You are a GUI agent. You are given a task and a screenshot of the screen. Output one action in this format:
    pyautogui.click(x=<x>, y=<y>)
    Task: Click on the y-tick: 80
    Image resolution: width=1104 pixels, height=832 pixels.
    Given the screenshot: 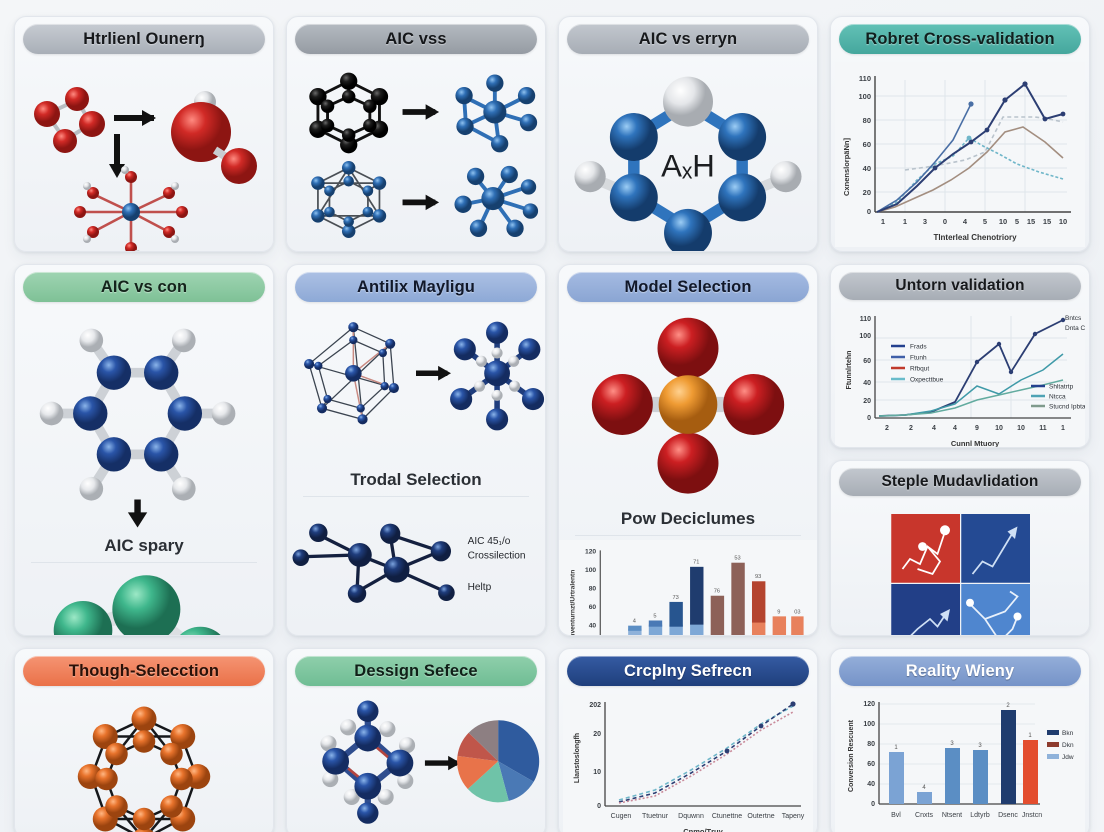 What is the action you would take?
    pyautogui.click(x=593, y=589)
    